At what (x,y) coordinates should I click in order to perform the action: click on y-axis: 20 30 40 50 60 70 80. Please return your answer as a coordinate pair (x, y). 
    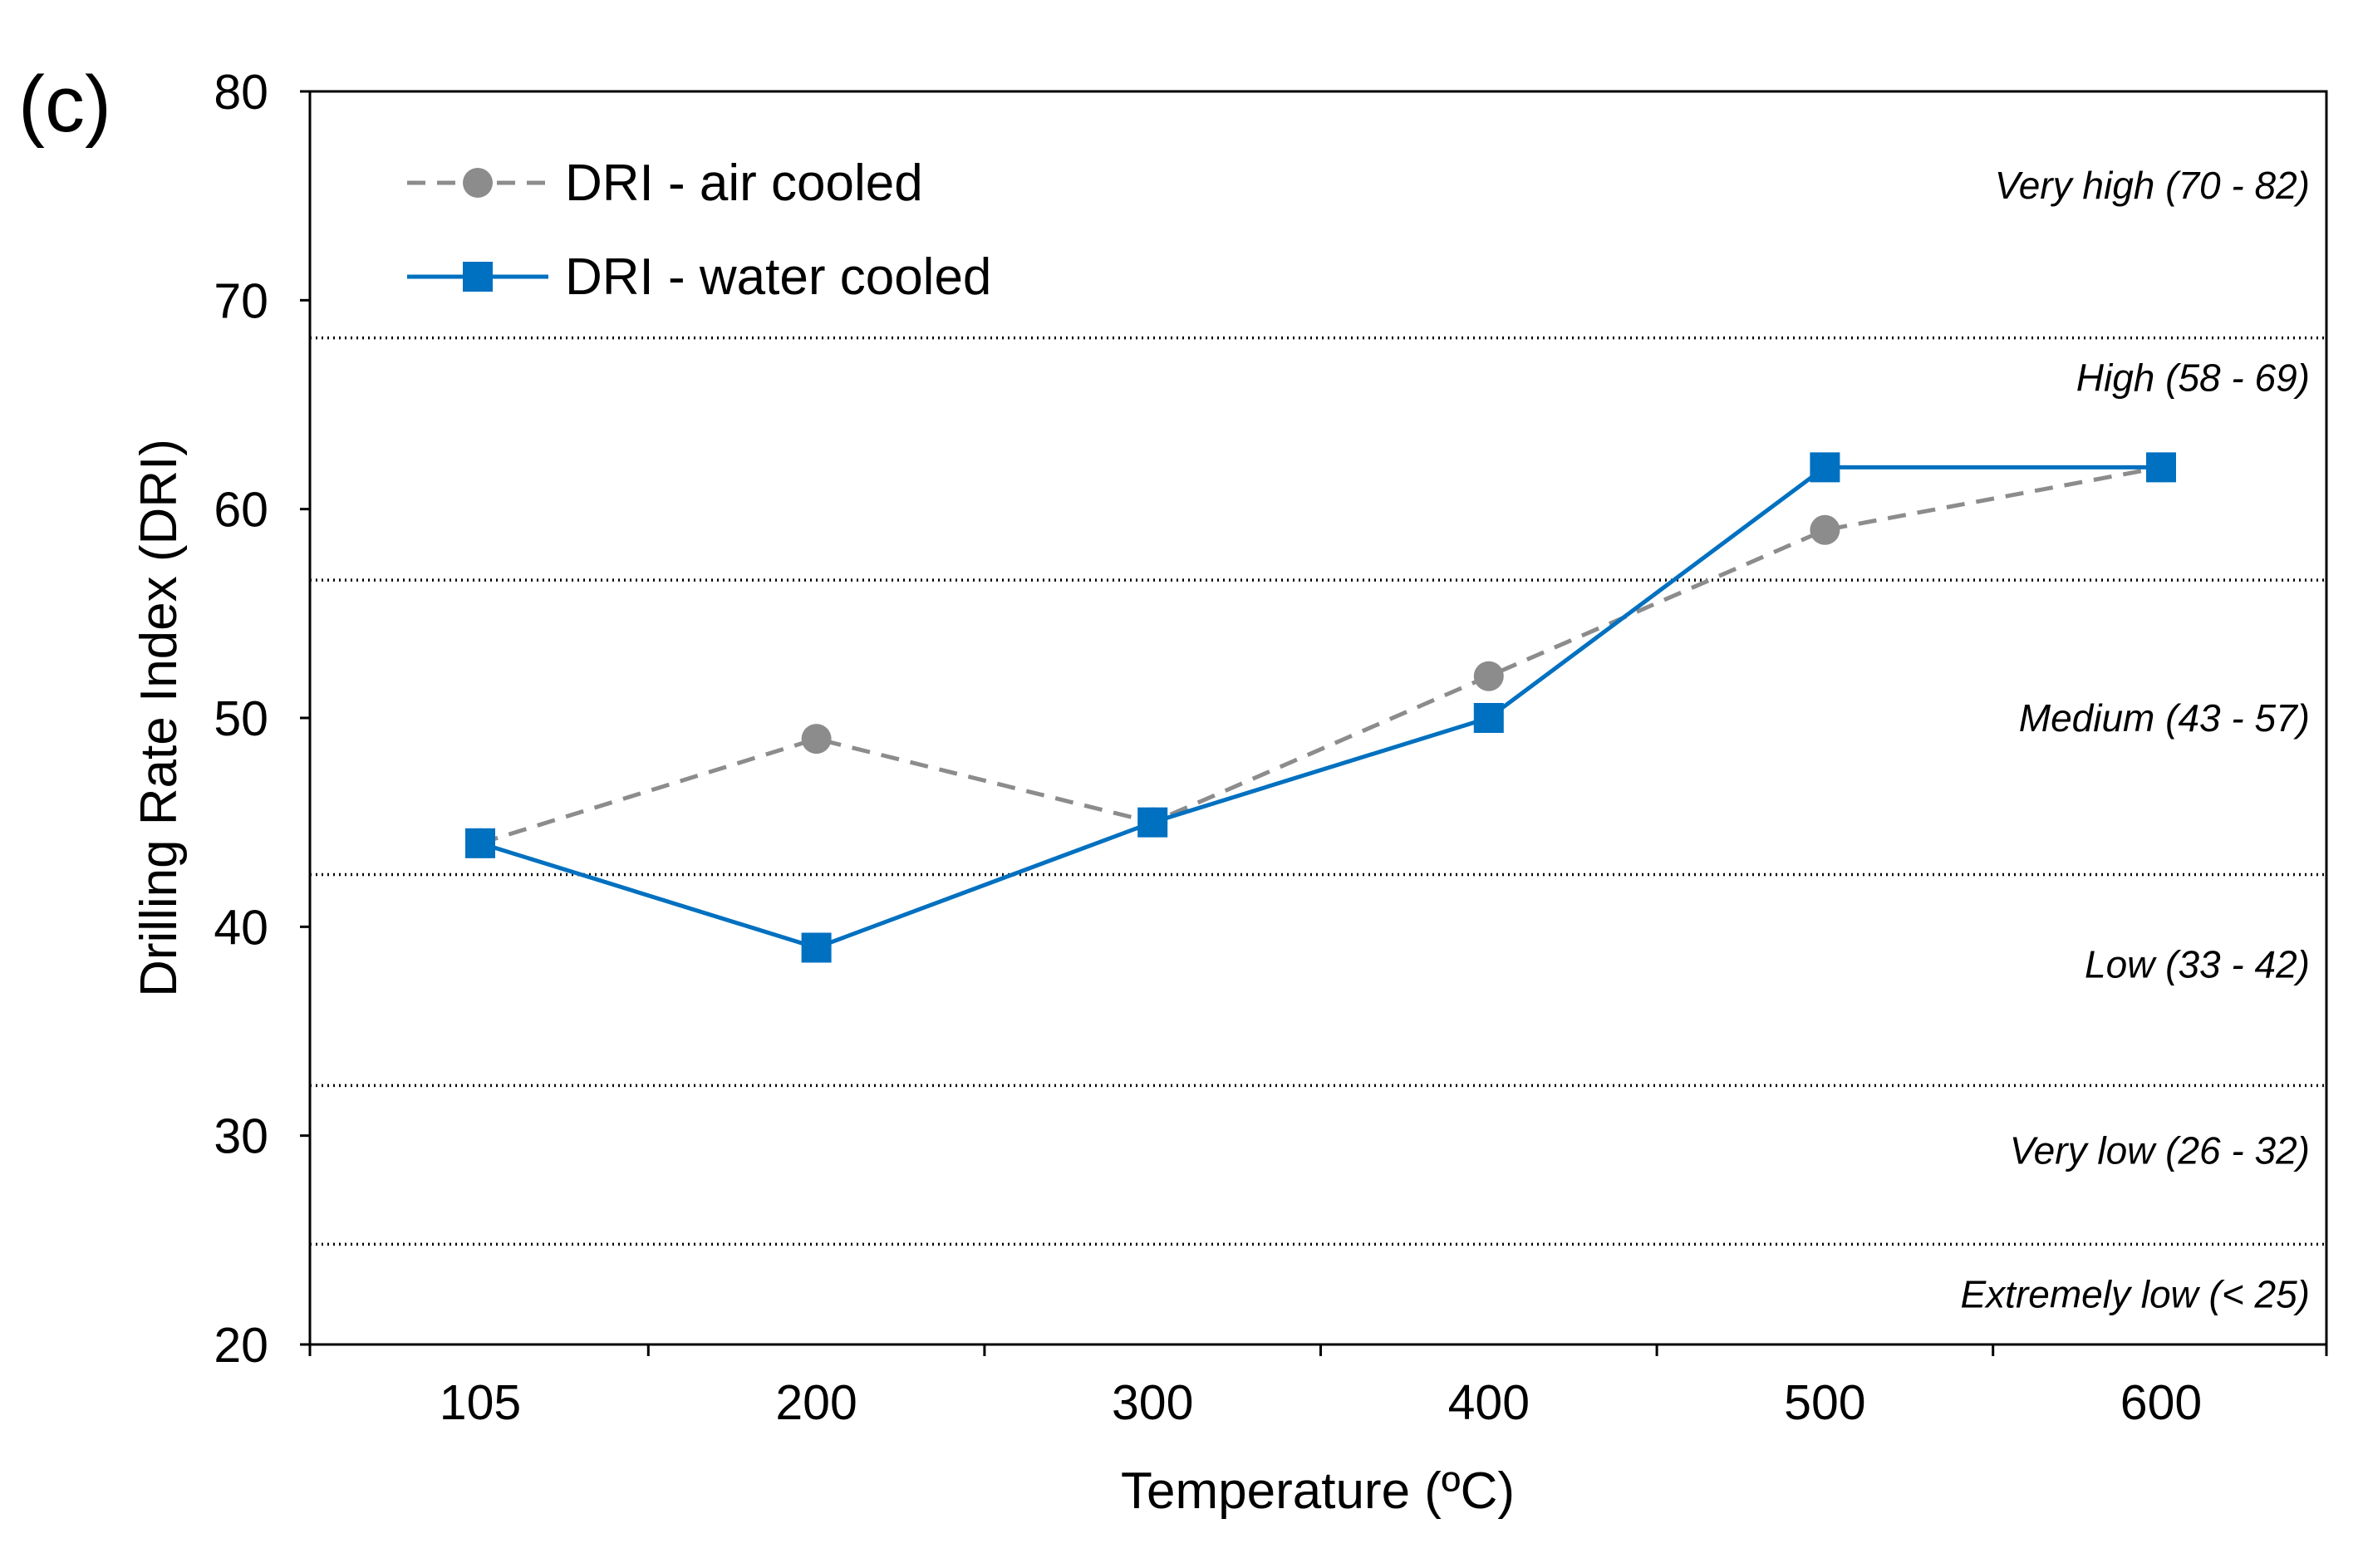
    Looking at the image, I should click on (262, 719).